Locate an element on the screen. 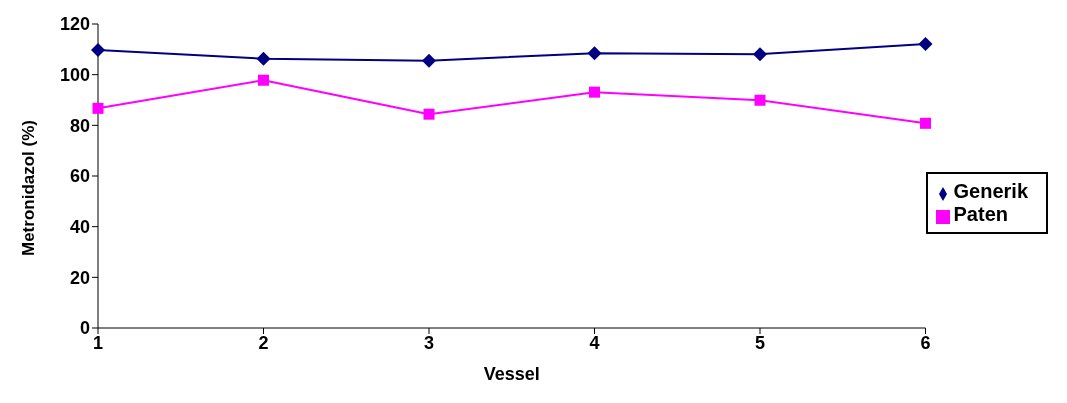 The width and height of the screenshot is (1067, 403). y-tick-label: 100 is located at coordinates (74, 75).